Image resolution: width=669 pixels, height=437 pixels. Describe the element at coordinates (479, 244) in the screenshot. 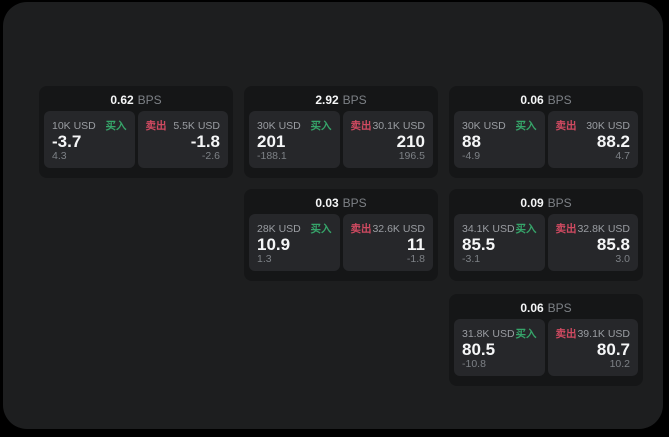

I see `buy-price: 85.5` at that location.